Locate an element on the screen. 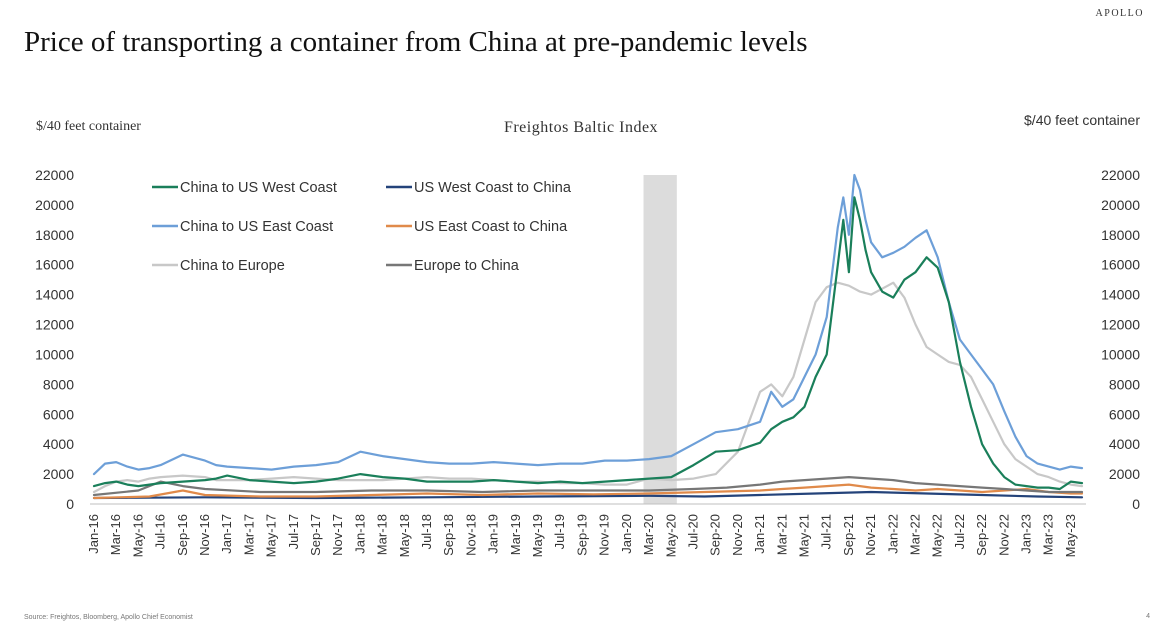  x-tick-label: Jan-21 is located at coordinates (759, 534).